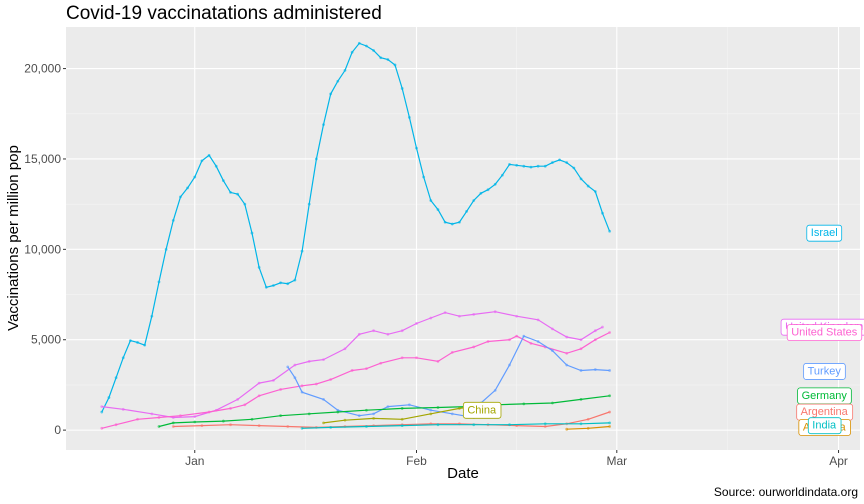 The width and height of the screenshot is (864, 504). I want to click on label-text: Germany, so click(825, 396).